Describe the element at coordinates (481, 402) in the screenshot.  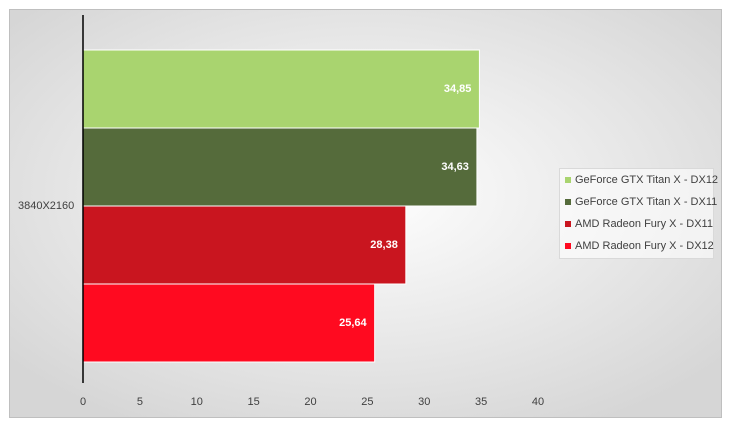
I see `x-tick-label: 35` at that location.